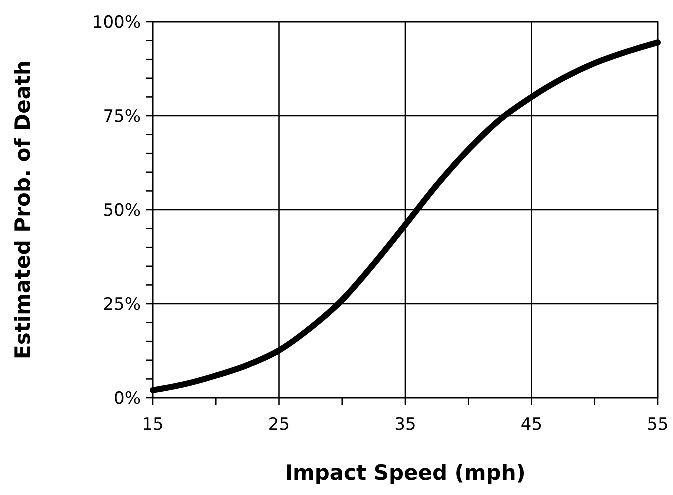 The height and width of the screenshot is (495, 673). What do you see at coordinates (405, 473) in the screenshot?
I see `x-axis-title: Impact Speed (mph)` at bounding box center [405, 473].